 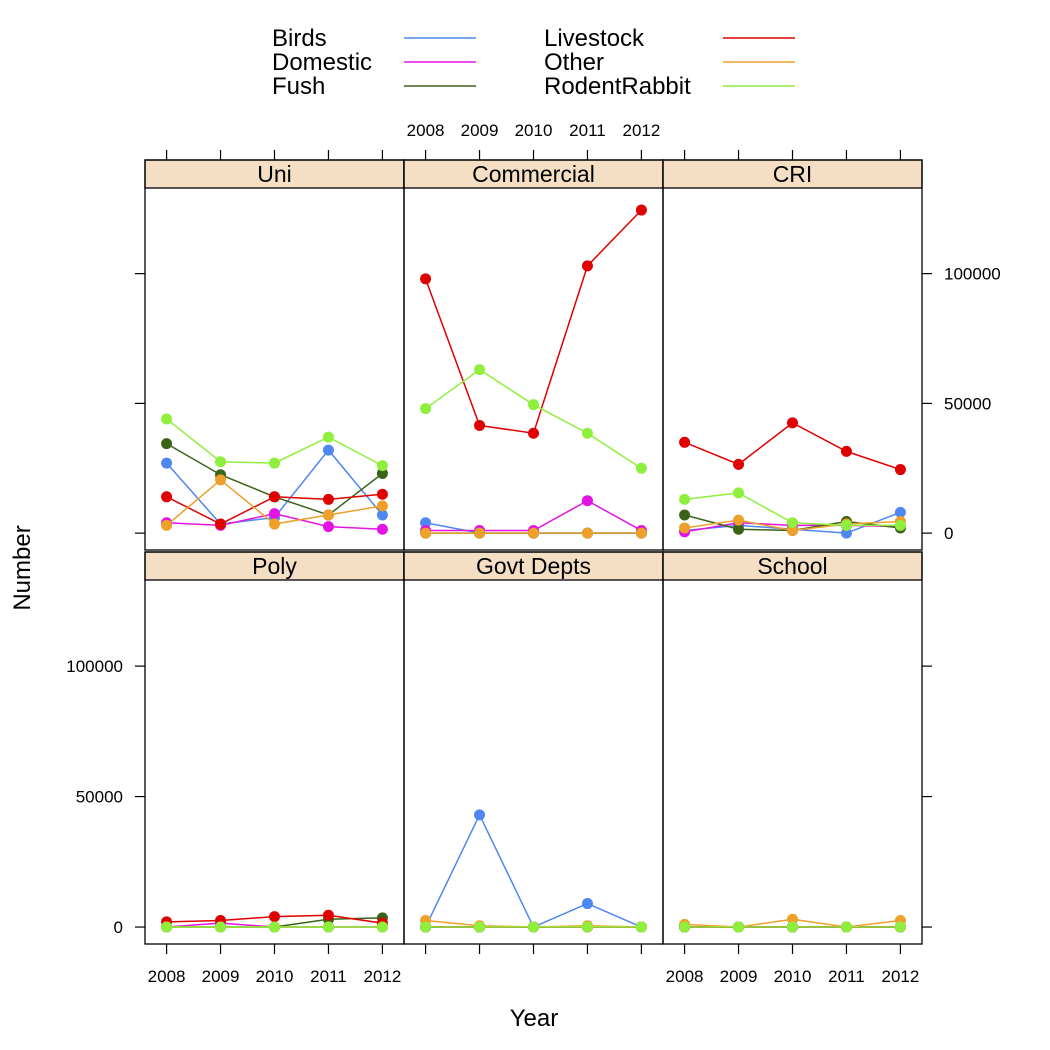 What do you see at coordinates (533, 174) in the screenshot?
I see `panel-strip-label: Commercial` at bounding box center [533, 174].